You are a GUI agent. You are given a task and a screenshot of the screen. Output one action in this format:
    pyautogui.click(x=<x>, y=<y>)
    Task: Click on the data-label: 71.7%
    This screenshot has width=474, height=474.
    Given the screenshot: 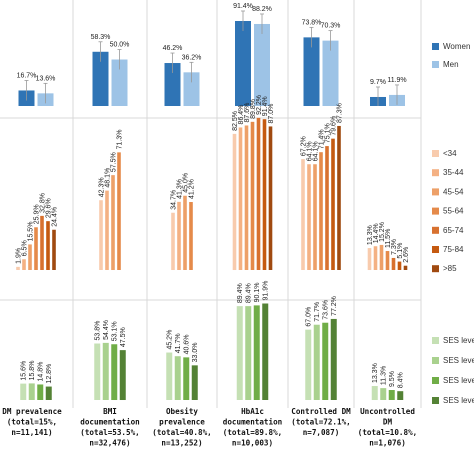 What is the action you would take?
    pyautogui.click(x=317, y=312)
    